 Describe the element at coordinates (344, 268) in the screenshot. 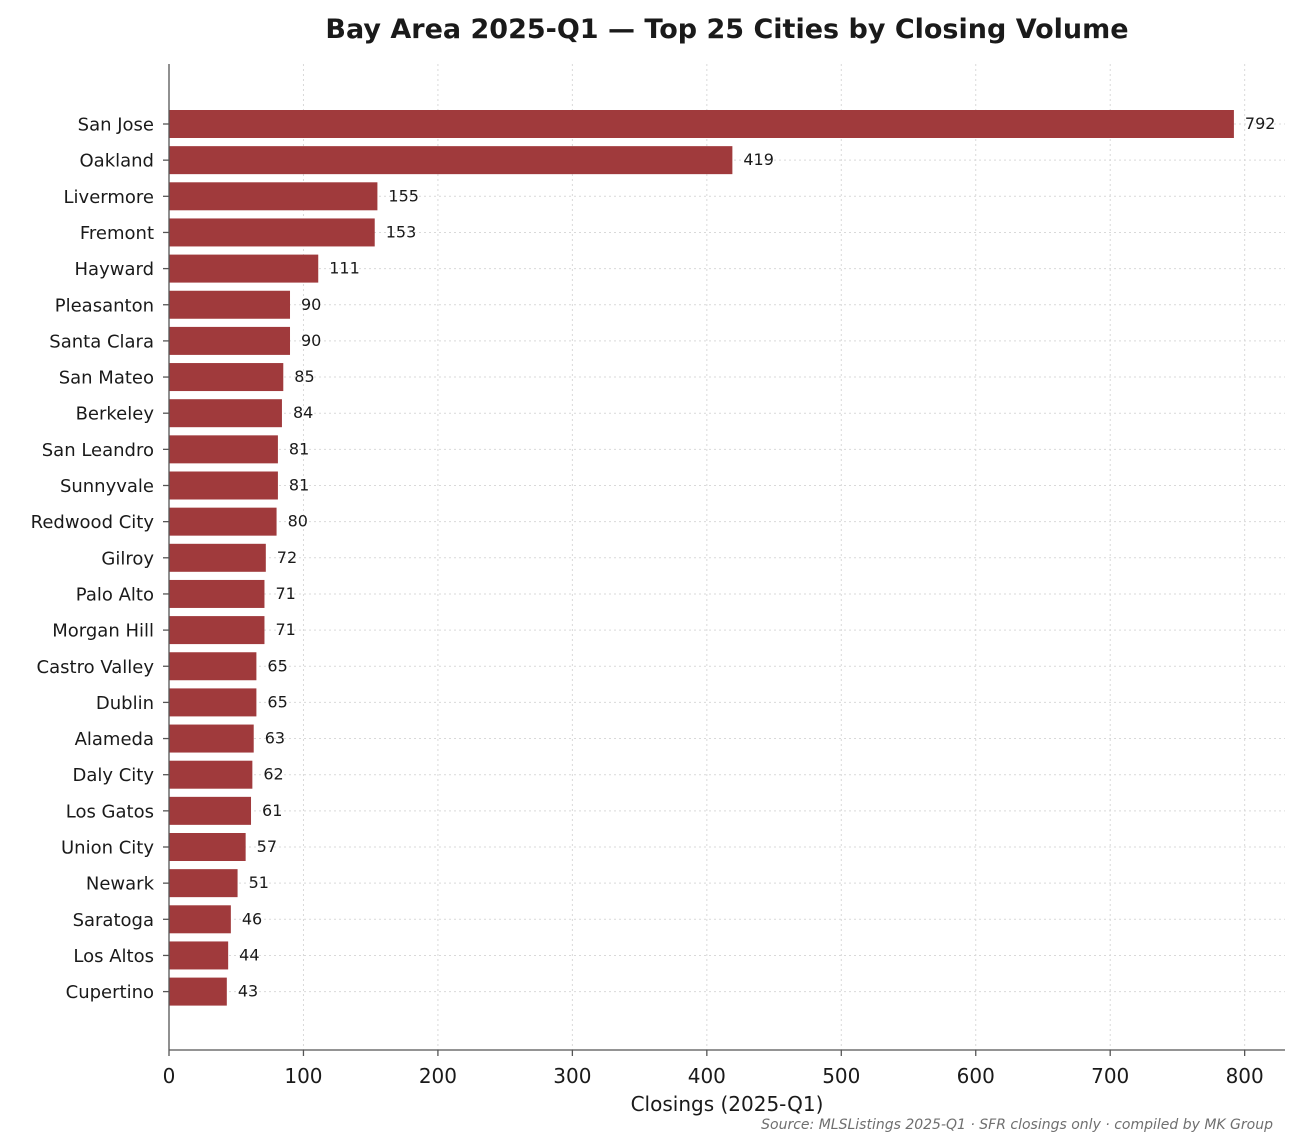

I see `value-label: 111` at that location.